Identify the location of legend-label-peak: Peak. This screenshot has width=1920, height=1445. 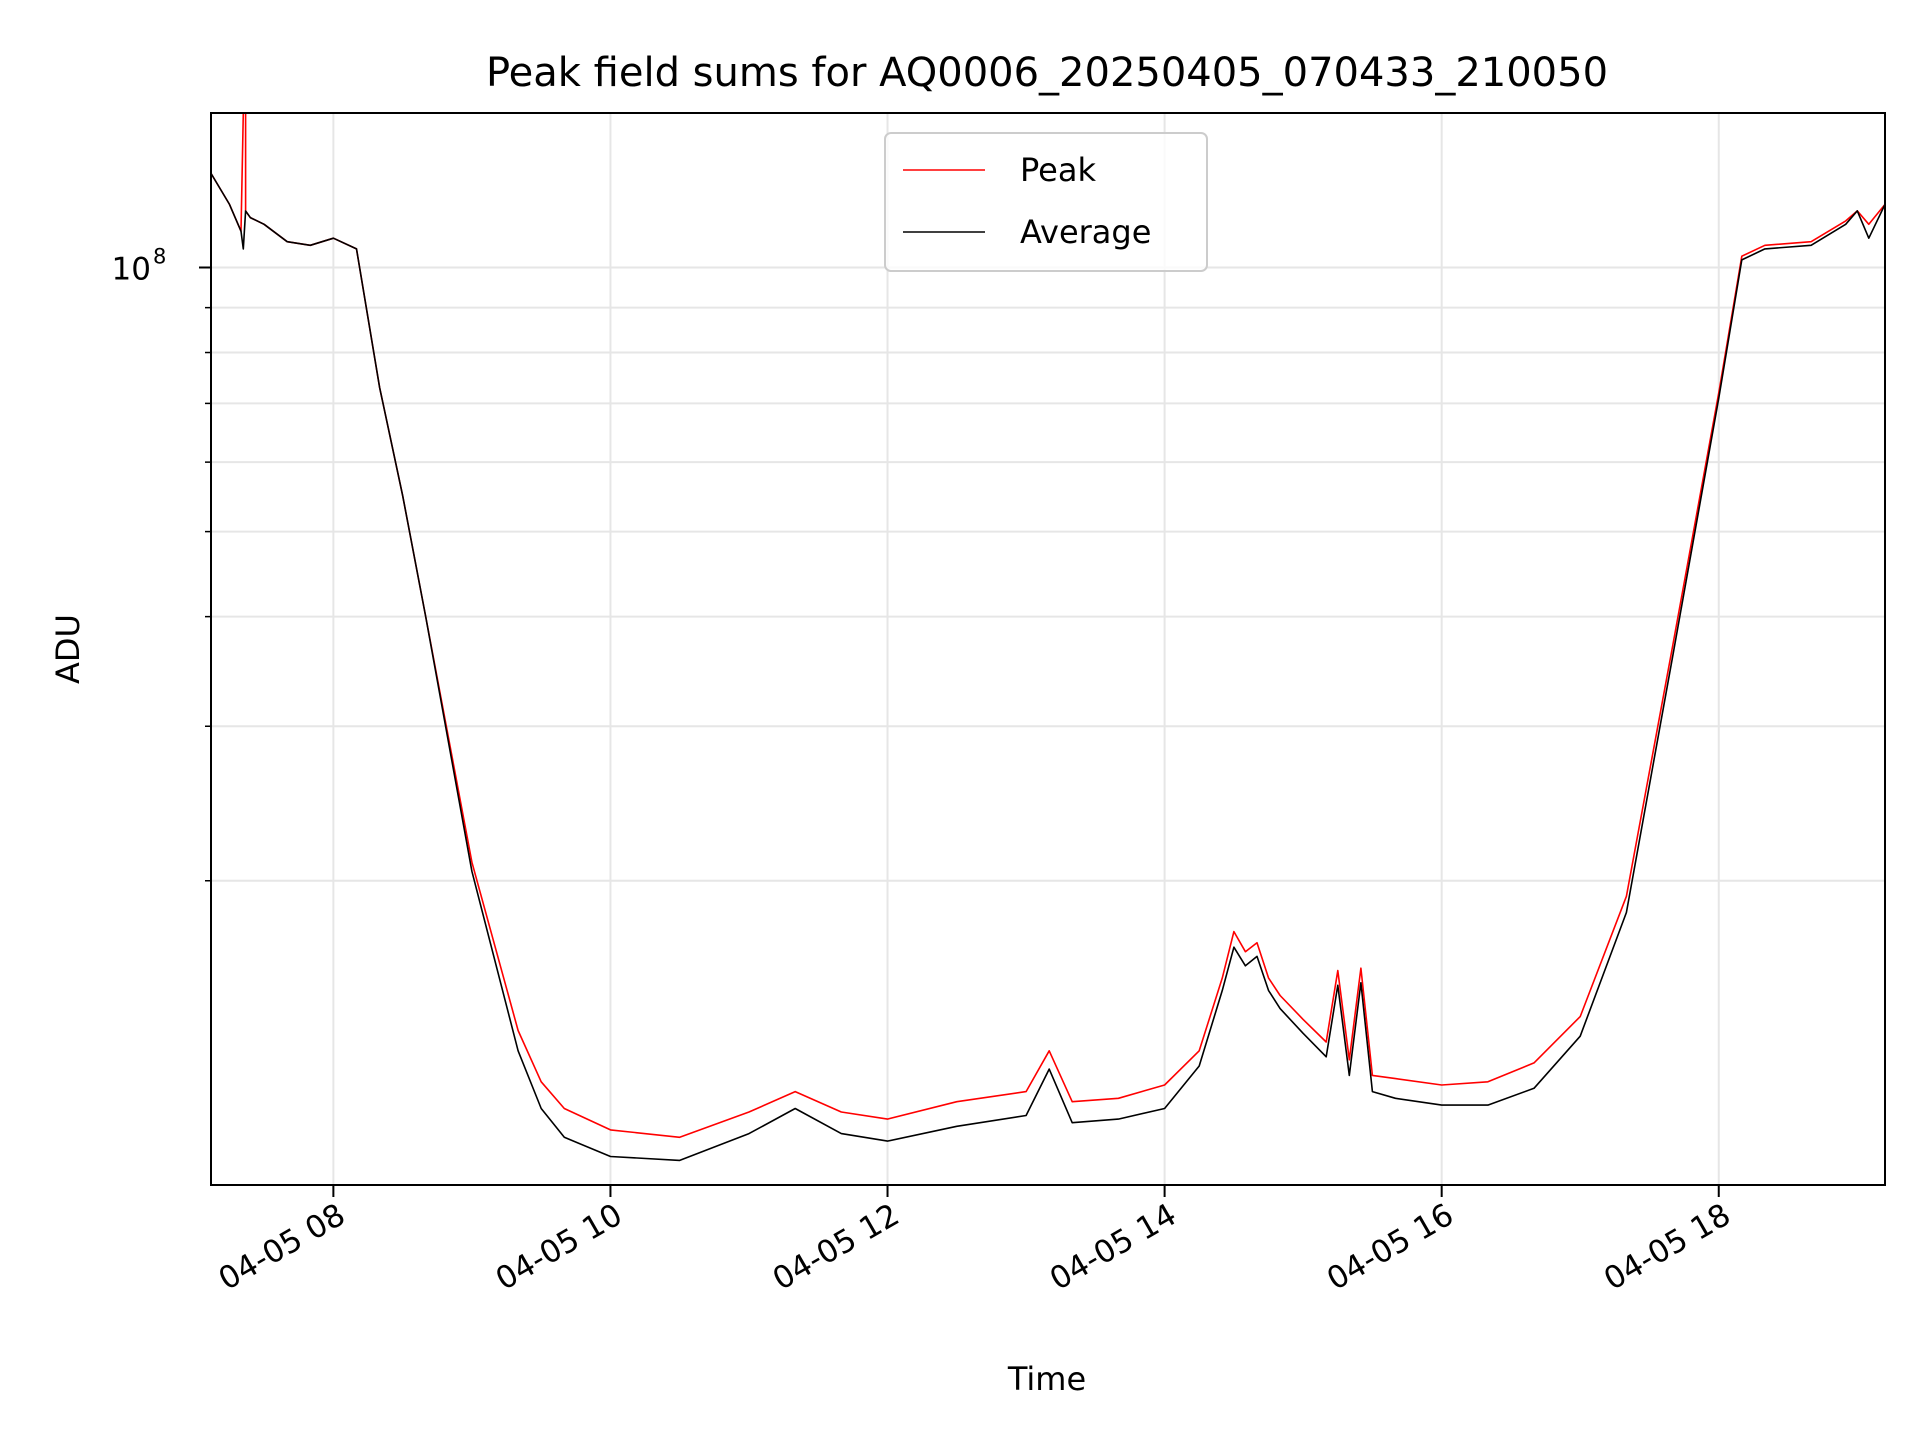
(1058, 170).